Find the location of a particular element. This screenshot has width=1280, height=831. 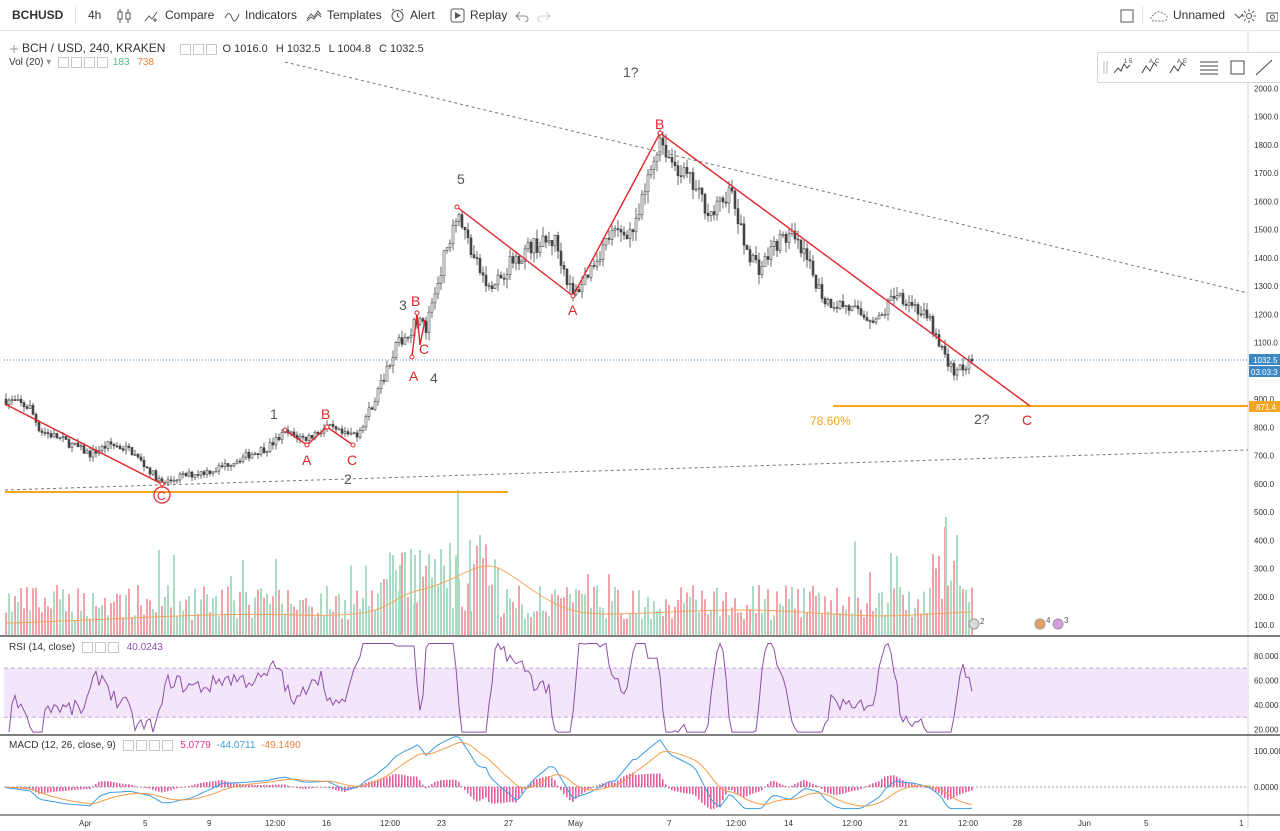

compare-button: Compare is located at coordinates (179, 15).